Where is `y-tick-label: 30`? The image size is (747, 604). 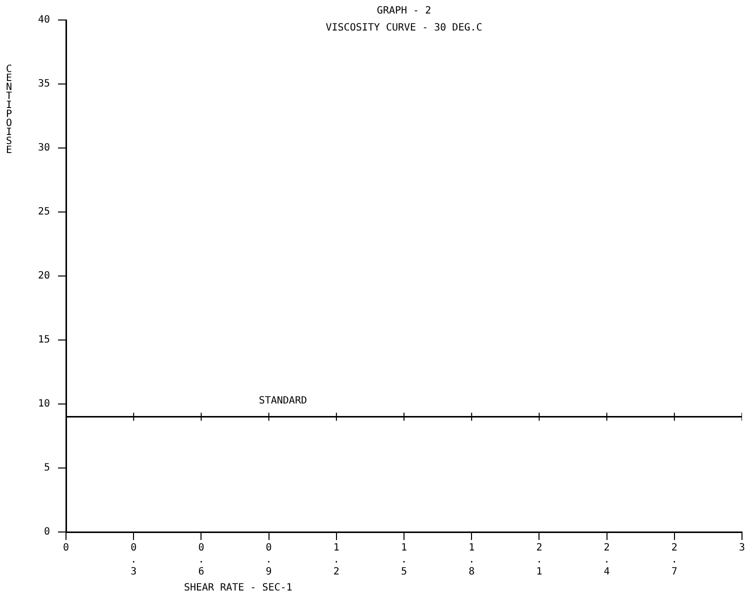 y-tick-label: 30 is located at coordinates (44, 148).